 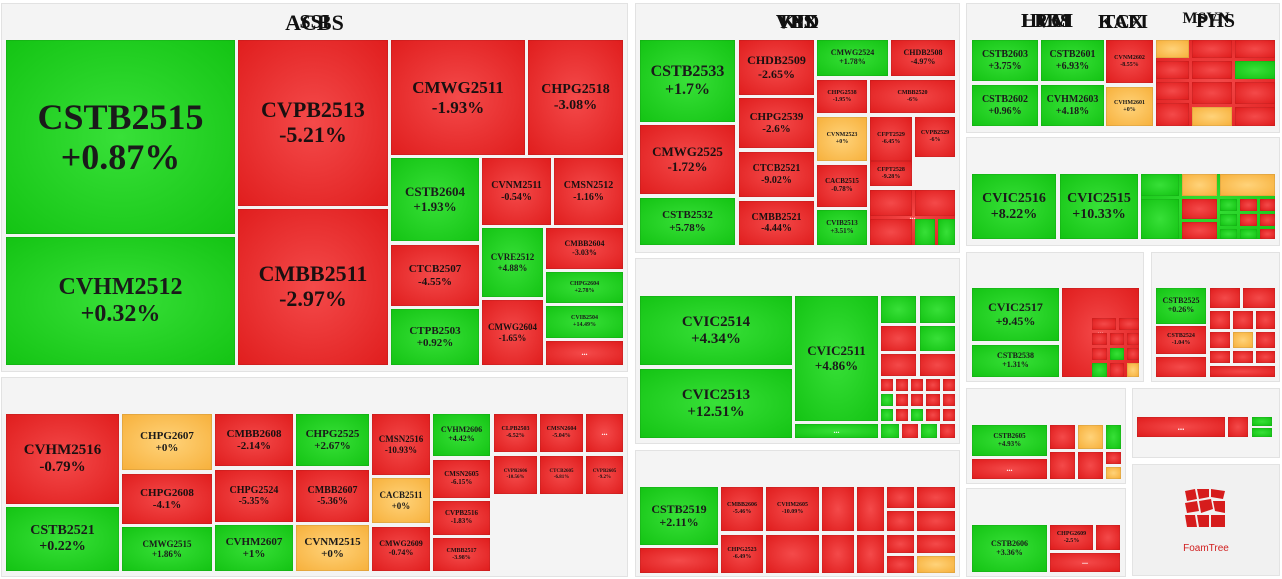 I want to click on tile-cvpb2605: CVPB2605 -9.2%, so click(x=604, y=475).